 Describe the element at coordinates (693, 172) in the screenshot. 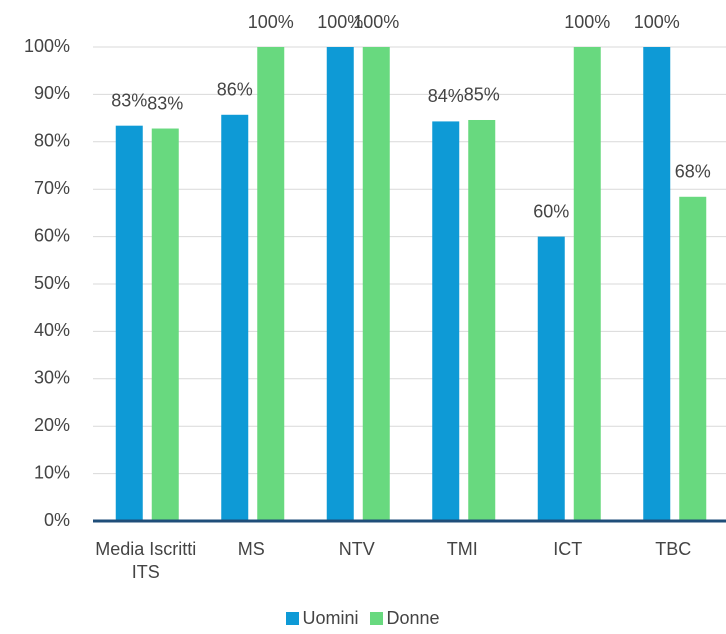

I see `data-label: 68%` at that location.